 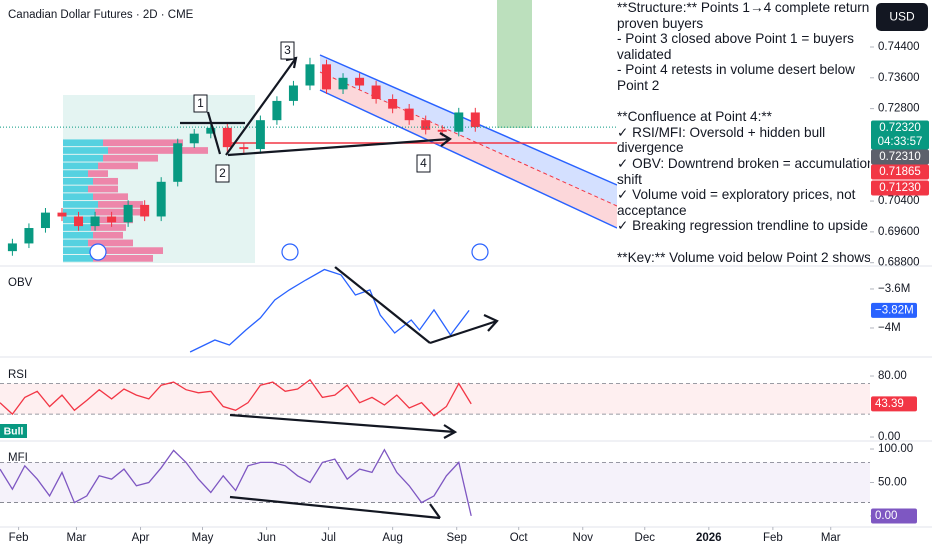 I want to click on x-tick-label: Jul, so click(x=328, y=538).